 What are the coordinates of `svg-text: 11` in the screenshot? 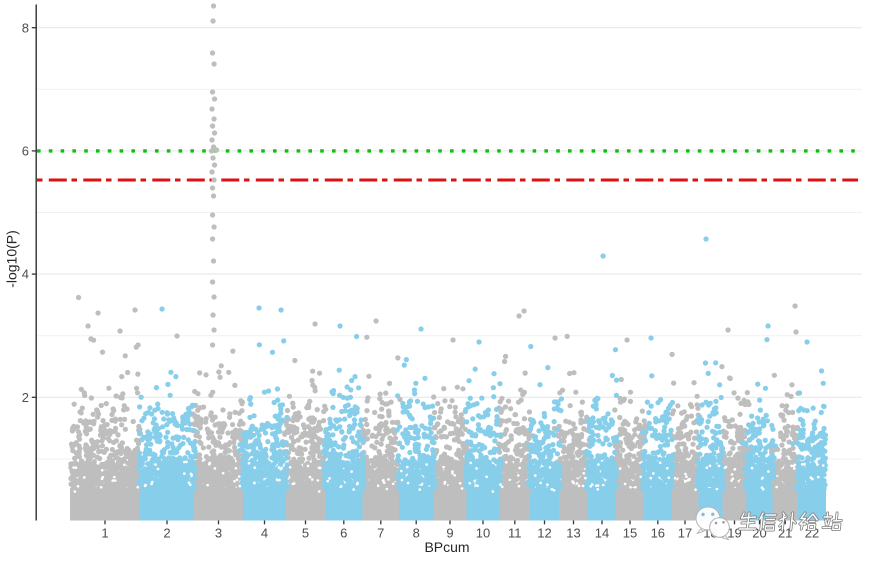 It's located at (515, 533).